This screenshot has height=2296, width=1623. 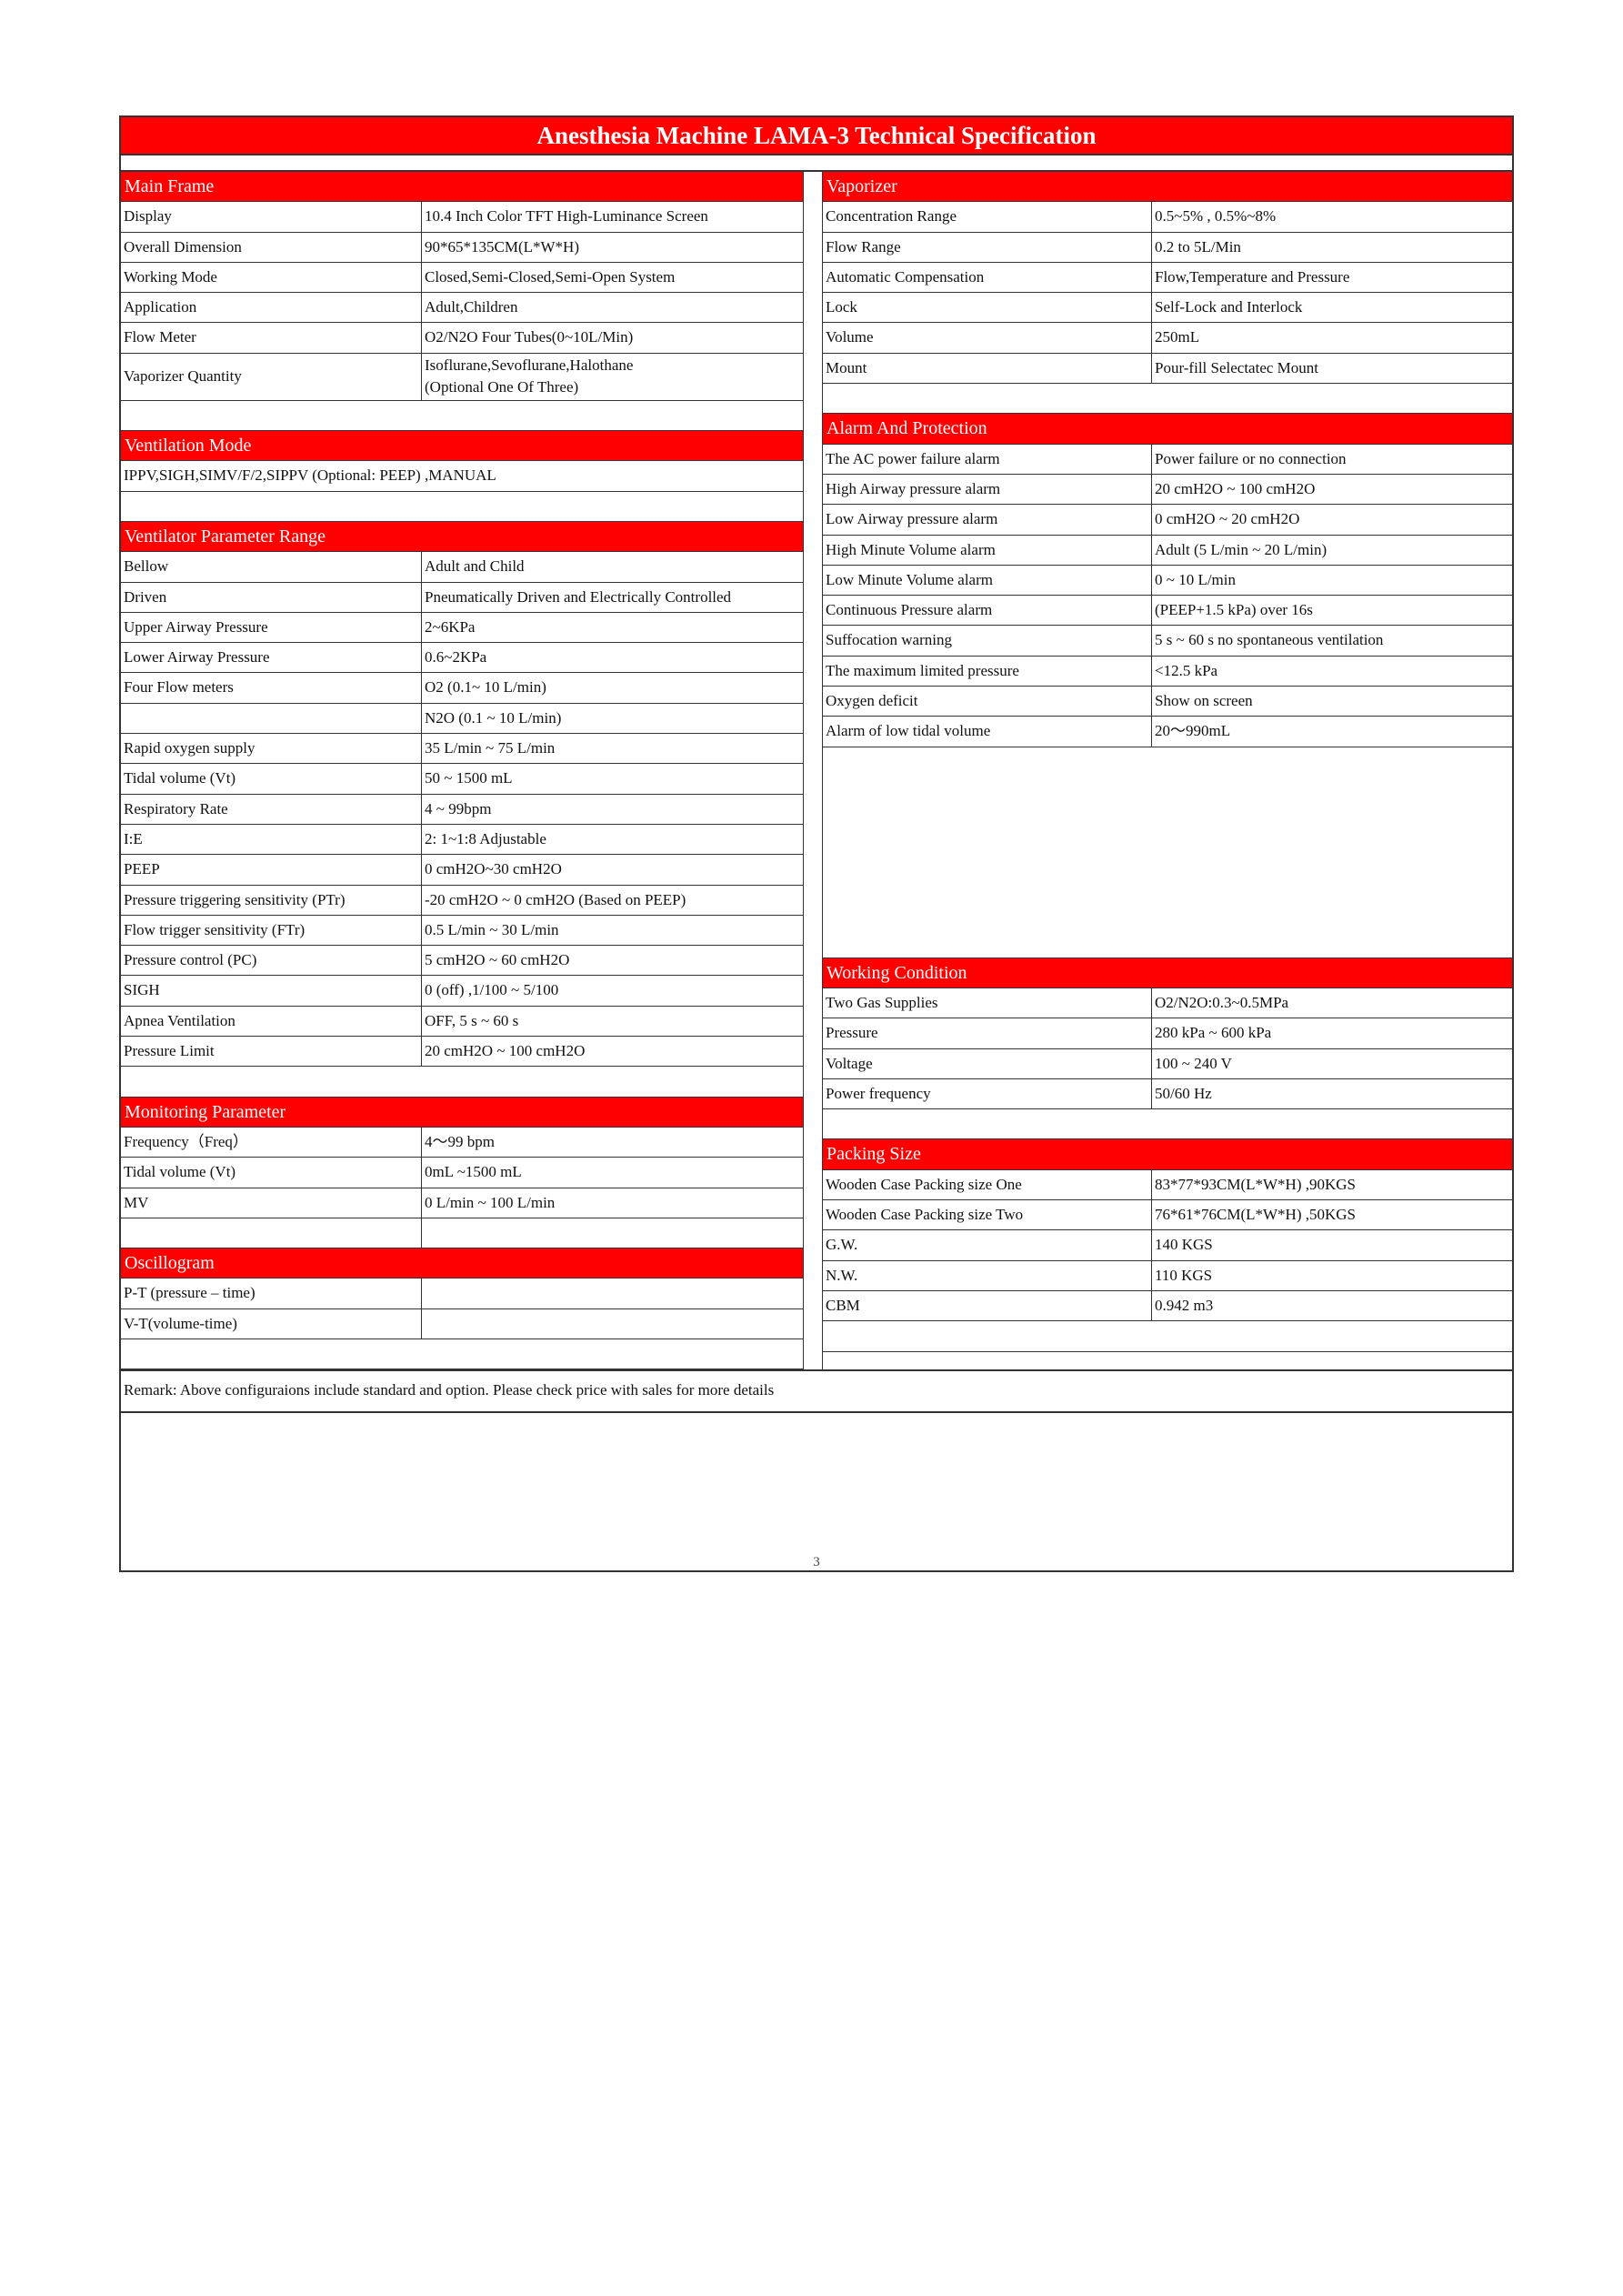 I want to click on spec-label: CBM, so click(x=987, y=1306).